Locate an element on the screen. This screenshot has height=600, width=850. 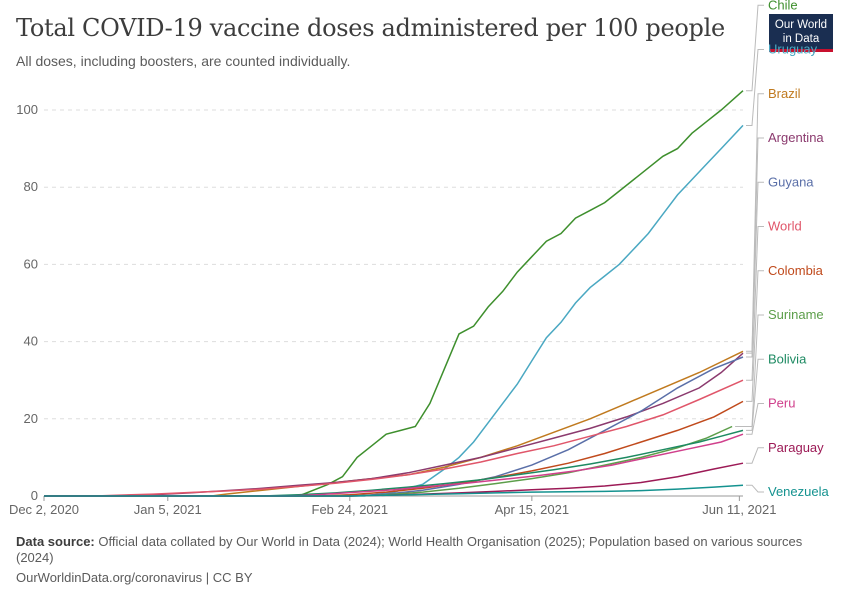
y-tick-label: 0 is located at coordinates (34, 495).